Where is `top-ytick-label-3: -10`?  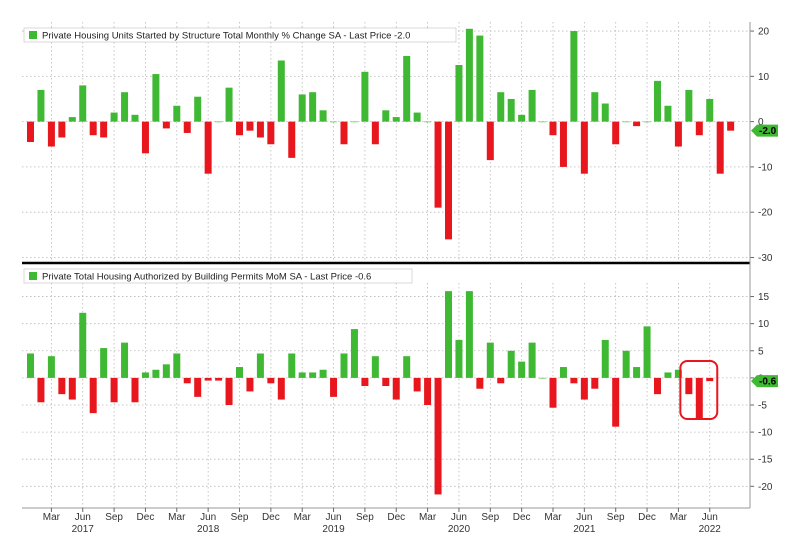
top-ytick-label-3: -10 is located at coordinates (765, 167).